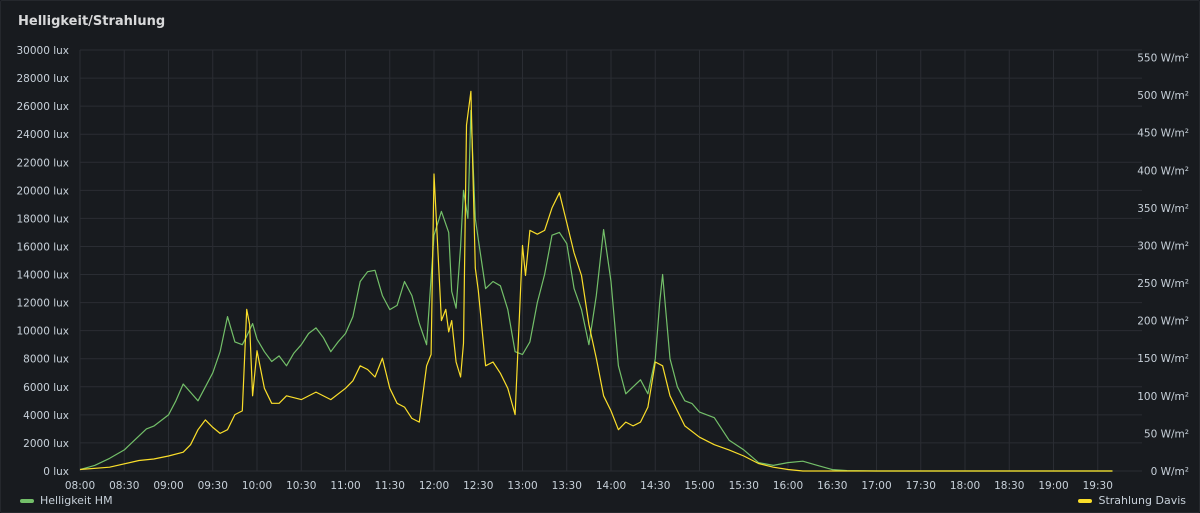  Describe the element at coordinates (788, 486) in the screenshot. I see `x-tick-label: 16:00` at that location.